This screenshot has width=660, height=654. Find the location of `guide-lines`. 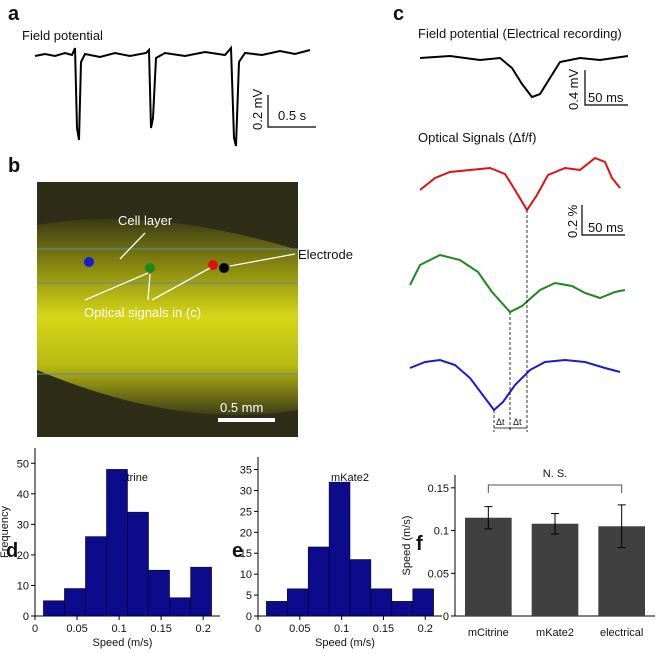

guide-lines is located at coordinates (510, 321).